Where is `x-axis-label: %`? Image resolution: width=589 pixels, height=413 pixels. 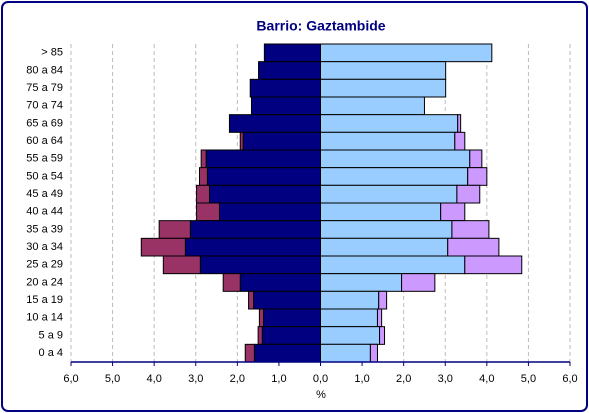 x-axis-label: % is located at coordinates (321, 395).